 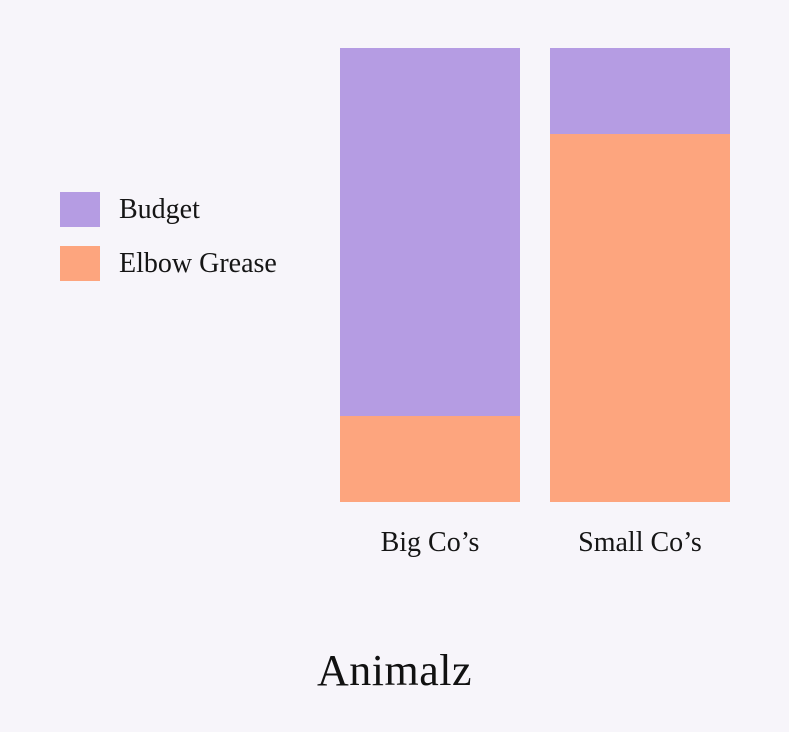 I want to click on category-label-small-cos: Small Co’s, so click(x=640, y=542).